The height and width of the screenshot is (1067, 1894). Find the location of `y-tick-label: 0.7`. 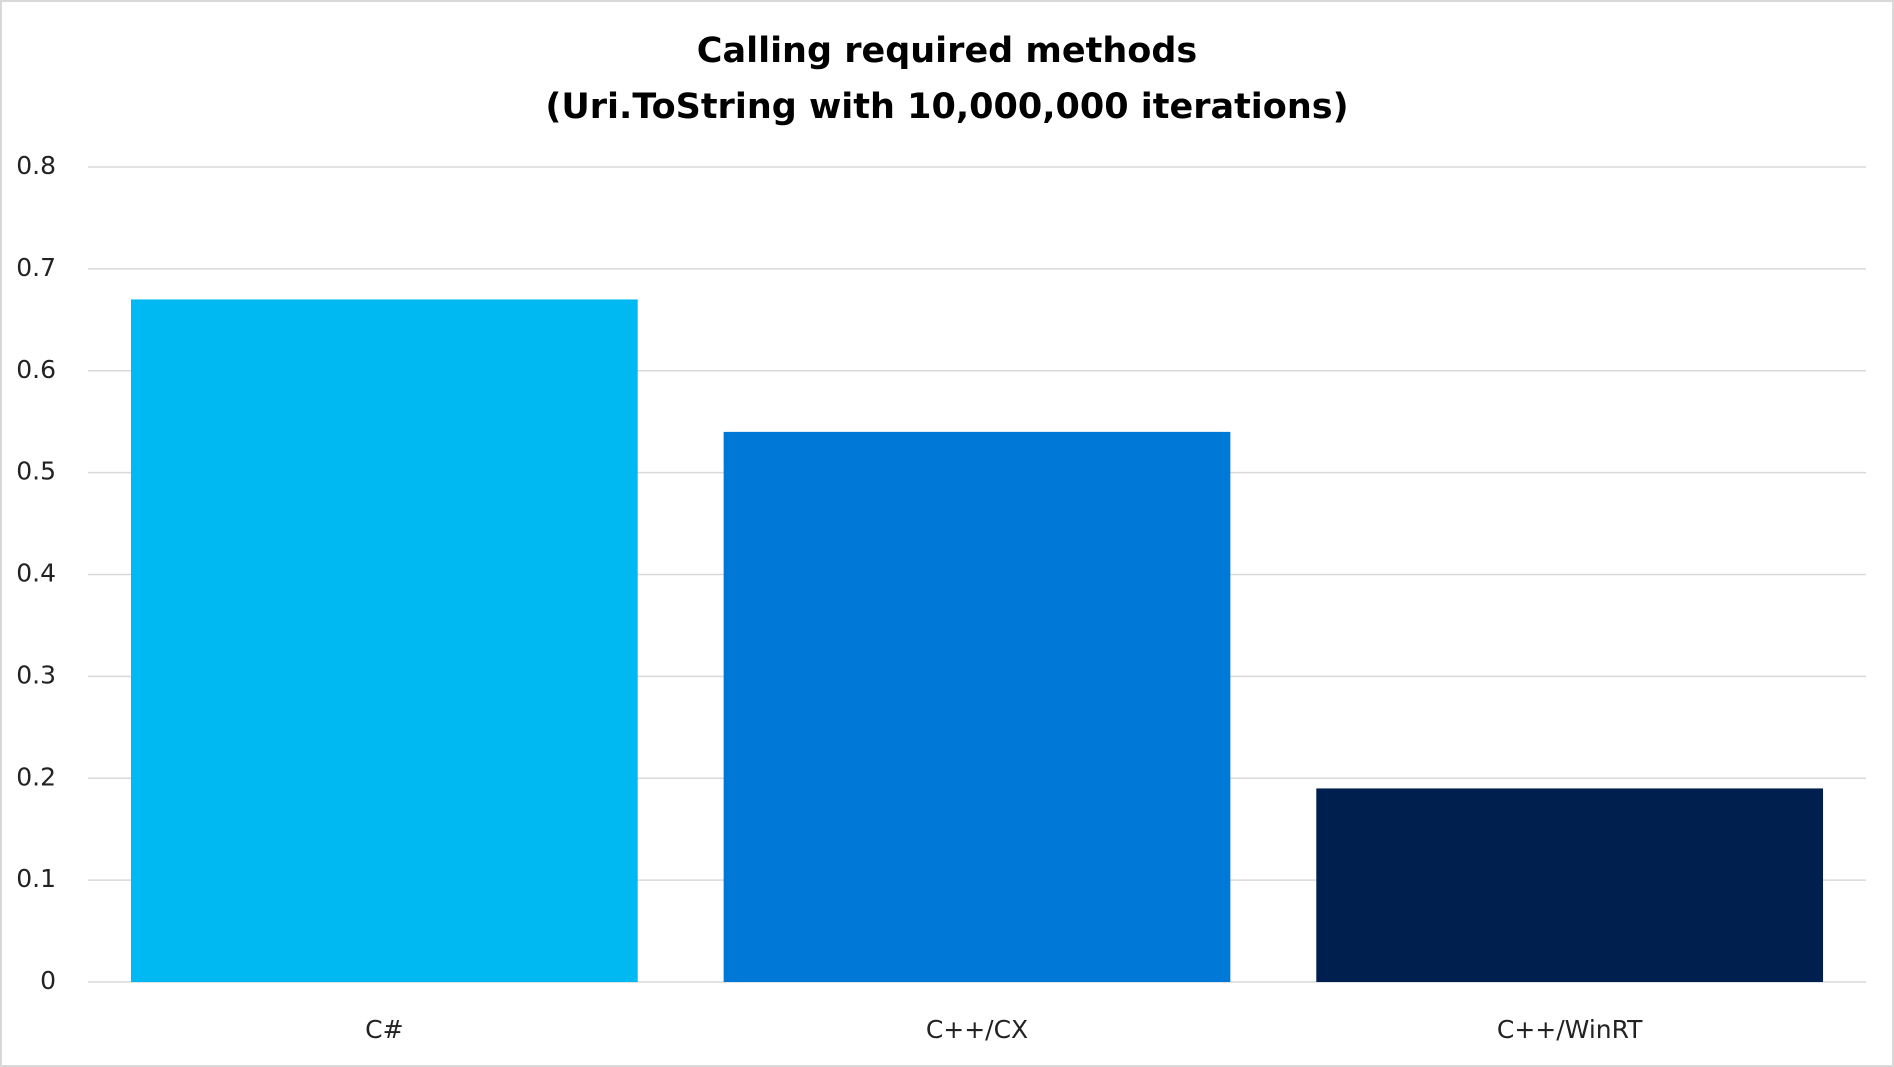

y-tick-label: 0.7 is located at coordinates (36, 267).